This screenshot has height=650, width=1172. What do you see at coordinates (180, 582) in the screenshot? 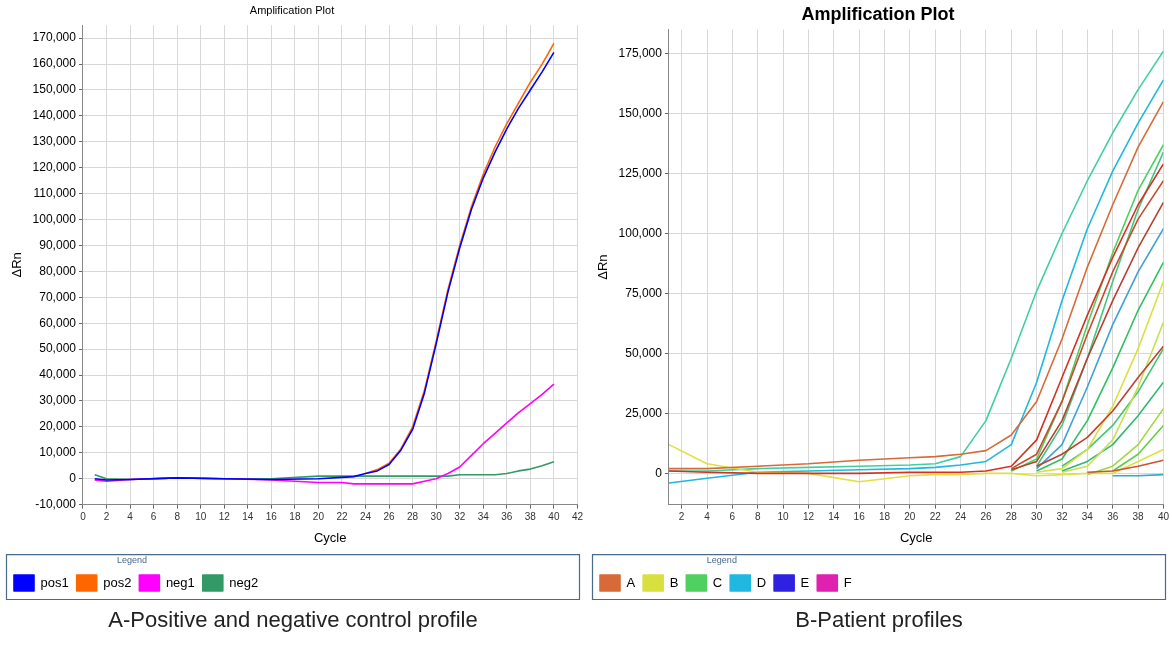
I see `legend-label: neg1` at bounding box center [180, 582].